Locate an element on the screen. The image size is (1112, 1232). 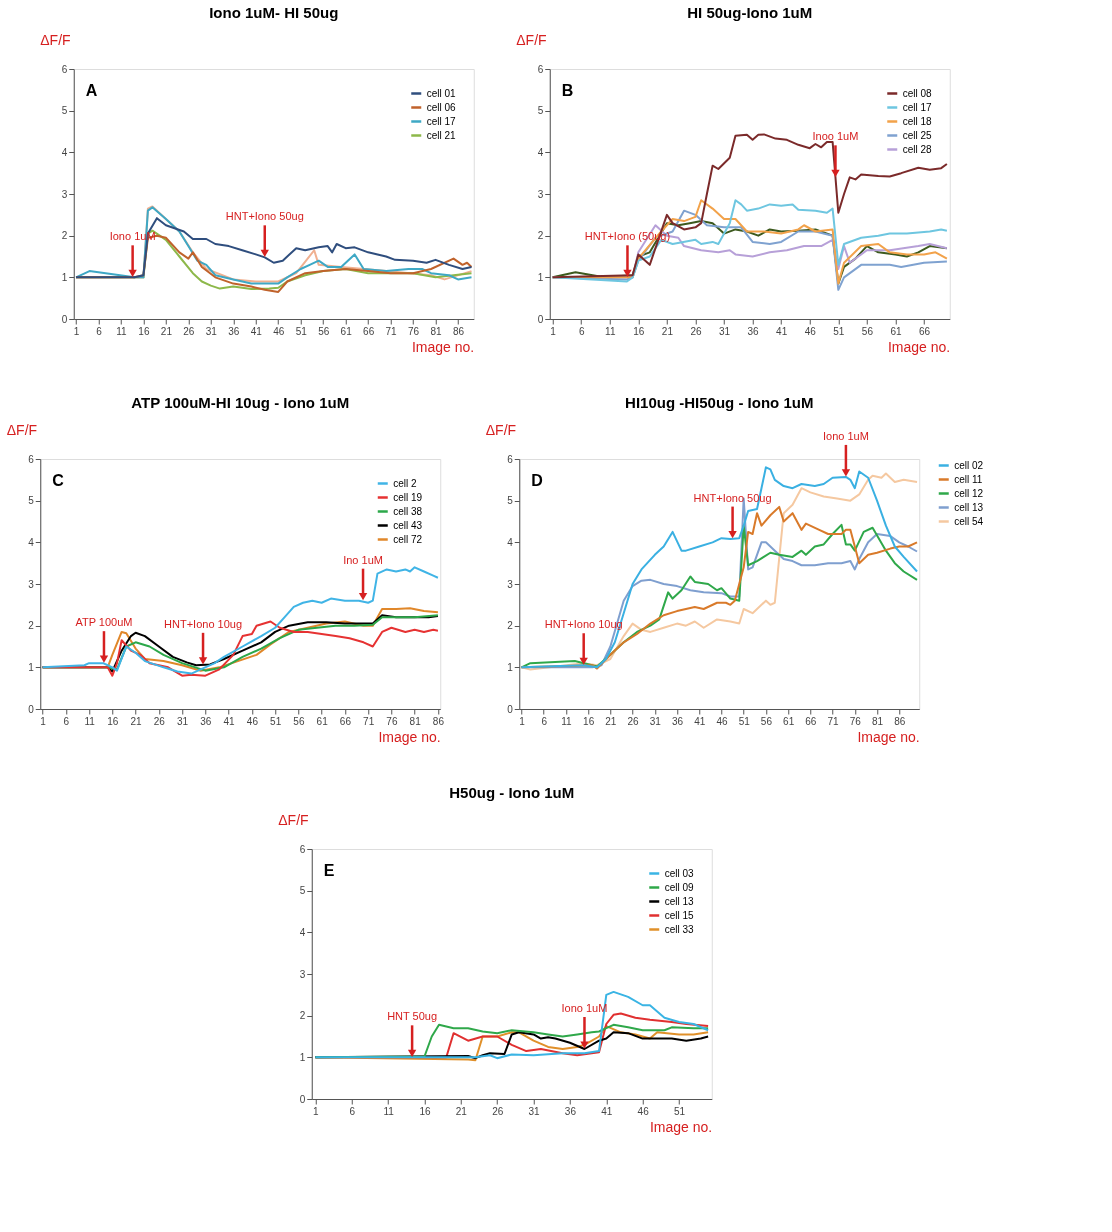
legend-label: cell 11 is located at coordinates (968, 479).